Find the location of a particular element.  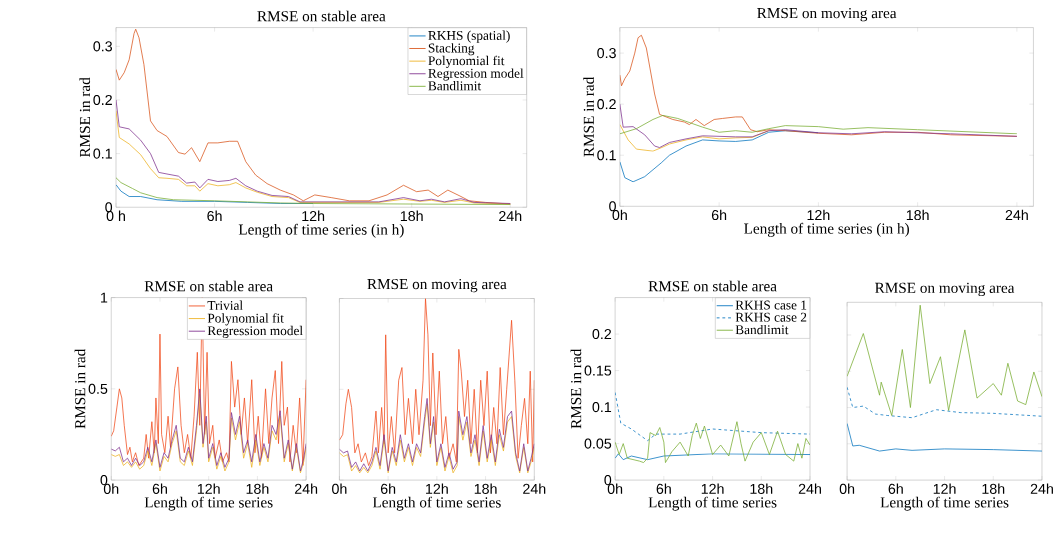

y-tick-label: 0.15 is located at coordinates (598, 370).